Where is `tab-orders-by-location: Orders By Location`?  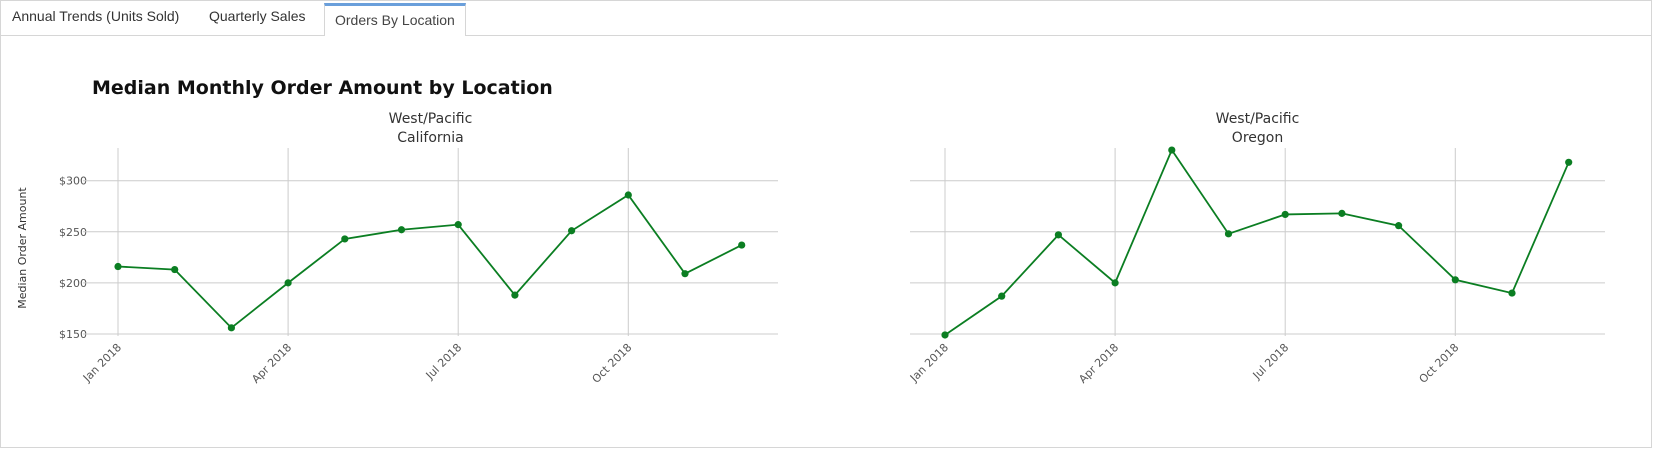
tab-orders-by-location: Orders By Location is located at coordinates (395, 19).